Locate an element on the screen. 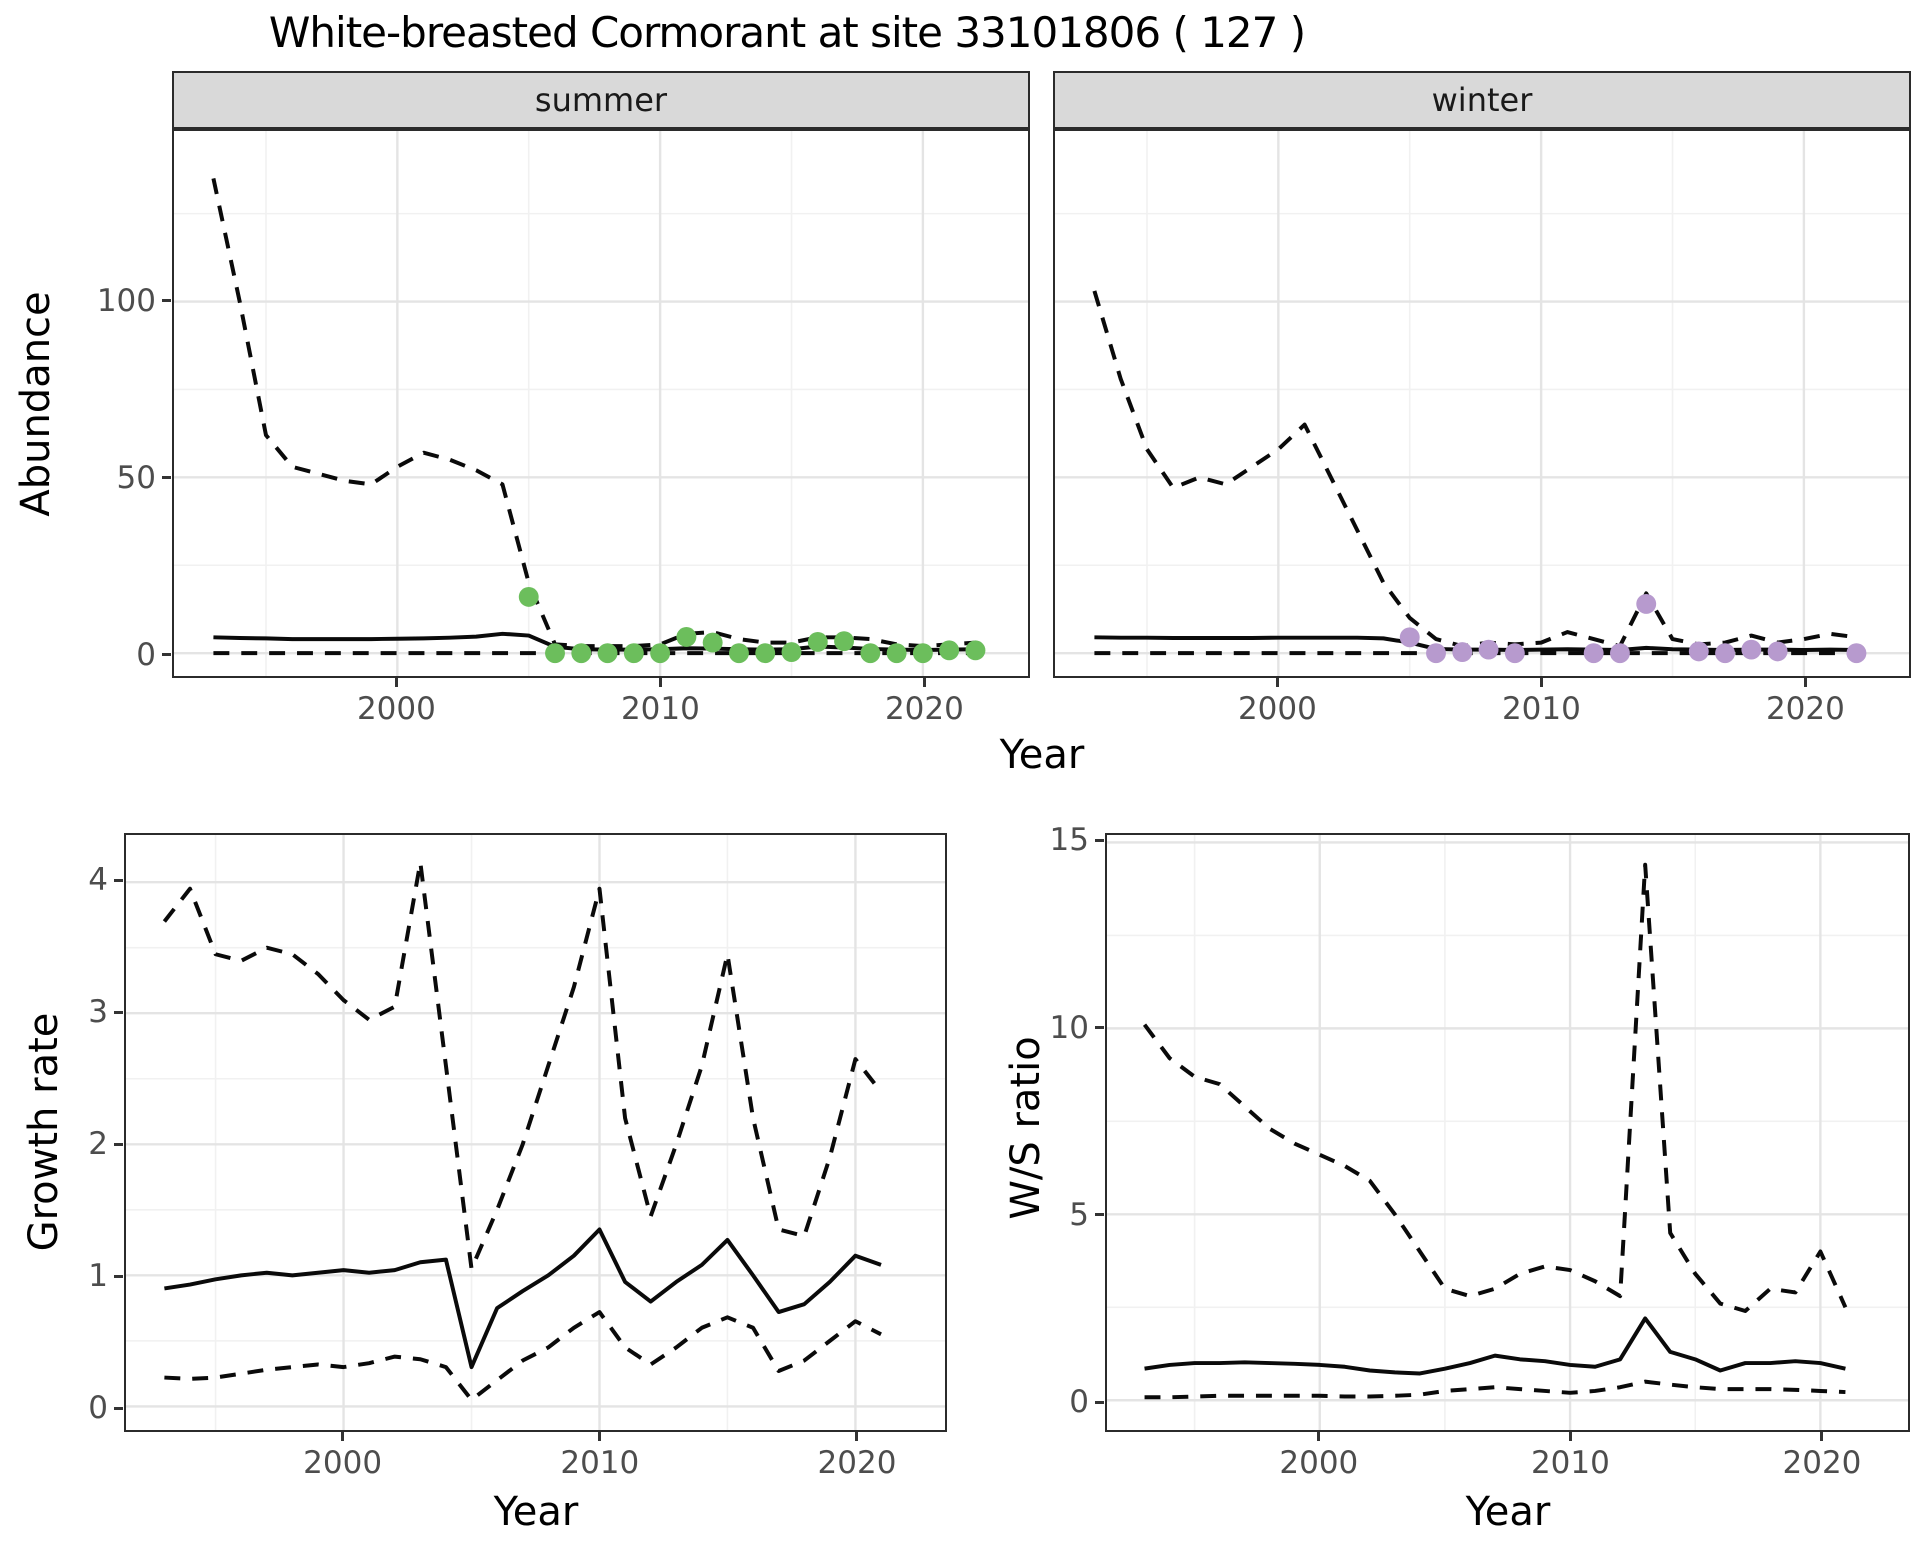 Image resolution: width=1920 pixels, height=1560 pixels. growth-rate-lower-ci-line is located at coordinates (523, 1356).